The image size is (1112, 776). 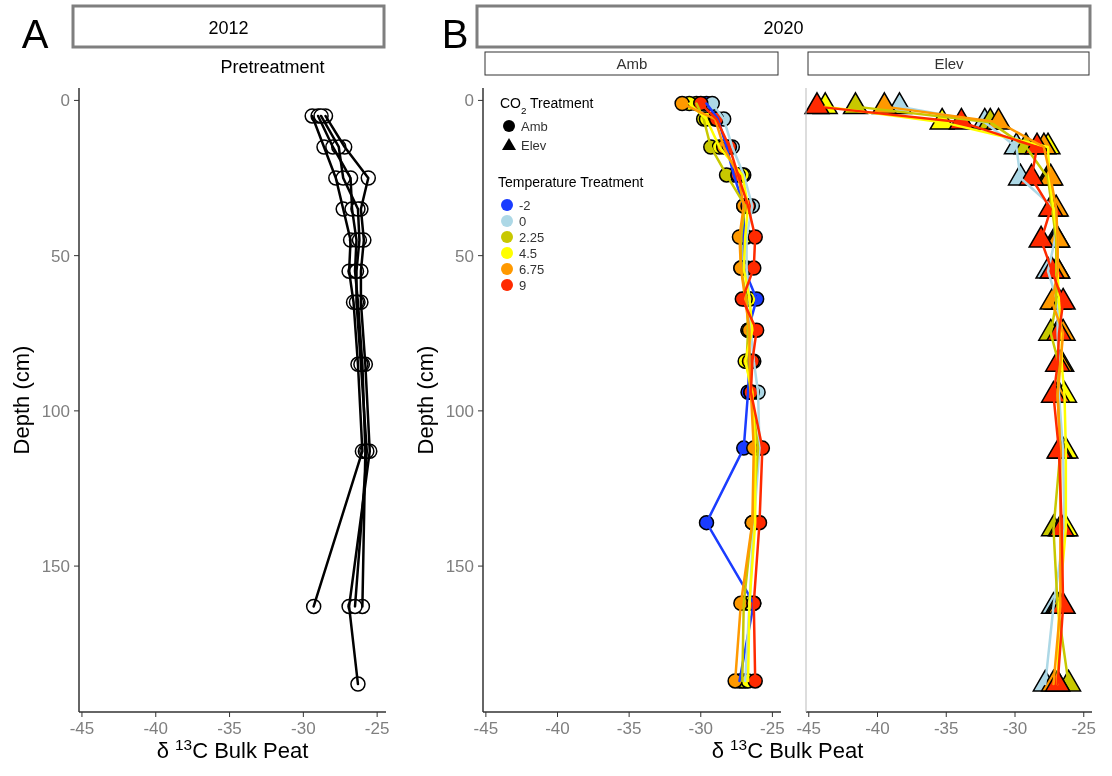 I want to click on chart-subtitle: Elev, so click(x=949, y=63).